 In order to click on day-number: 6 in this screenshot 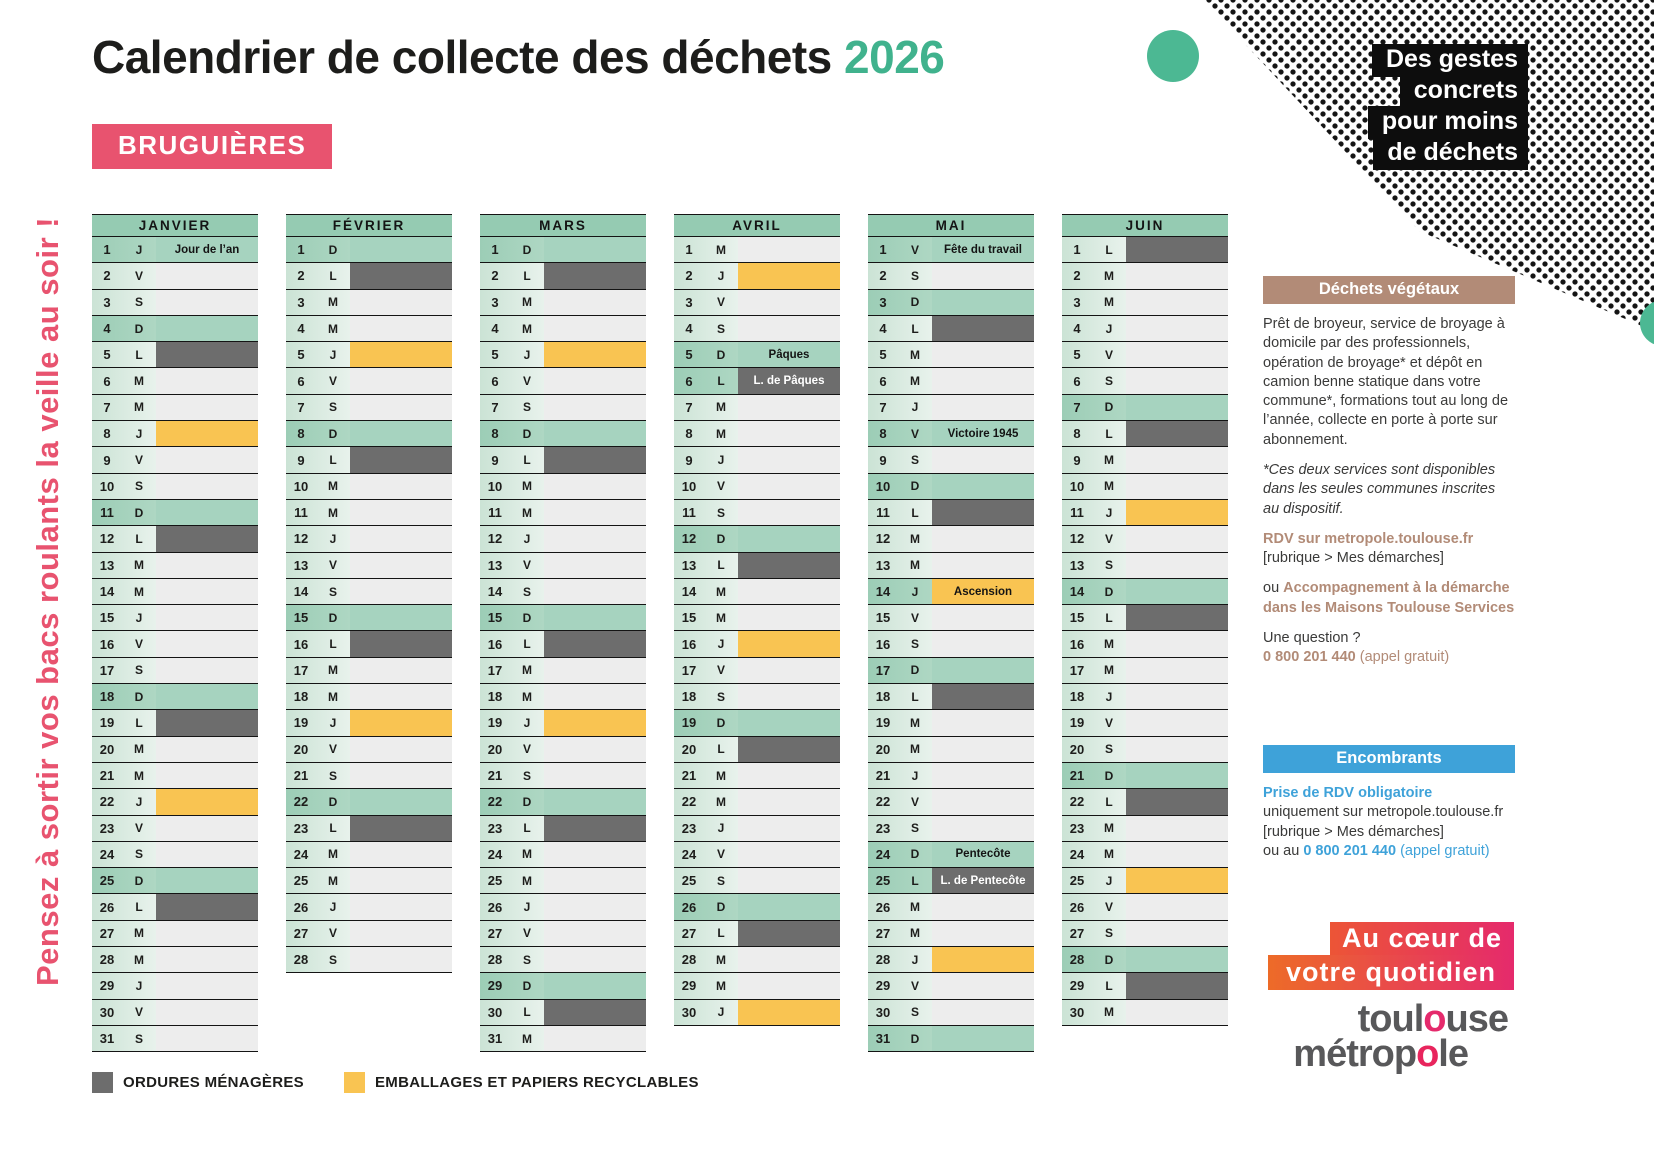, I will do `click(689, 381)`.